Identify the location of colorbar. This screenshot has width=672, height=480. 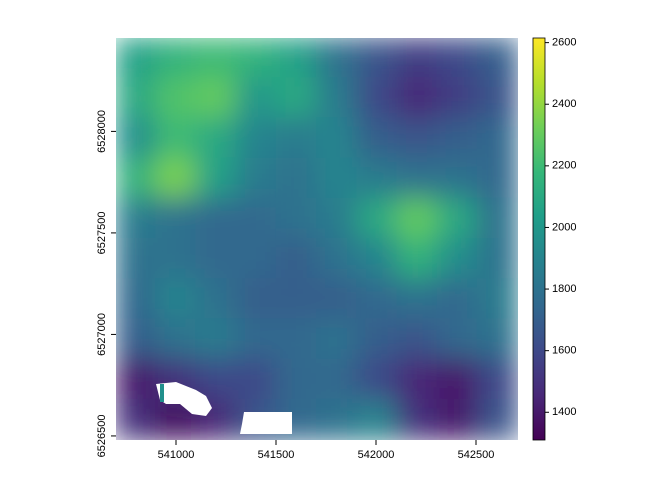
(539, 239).